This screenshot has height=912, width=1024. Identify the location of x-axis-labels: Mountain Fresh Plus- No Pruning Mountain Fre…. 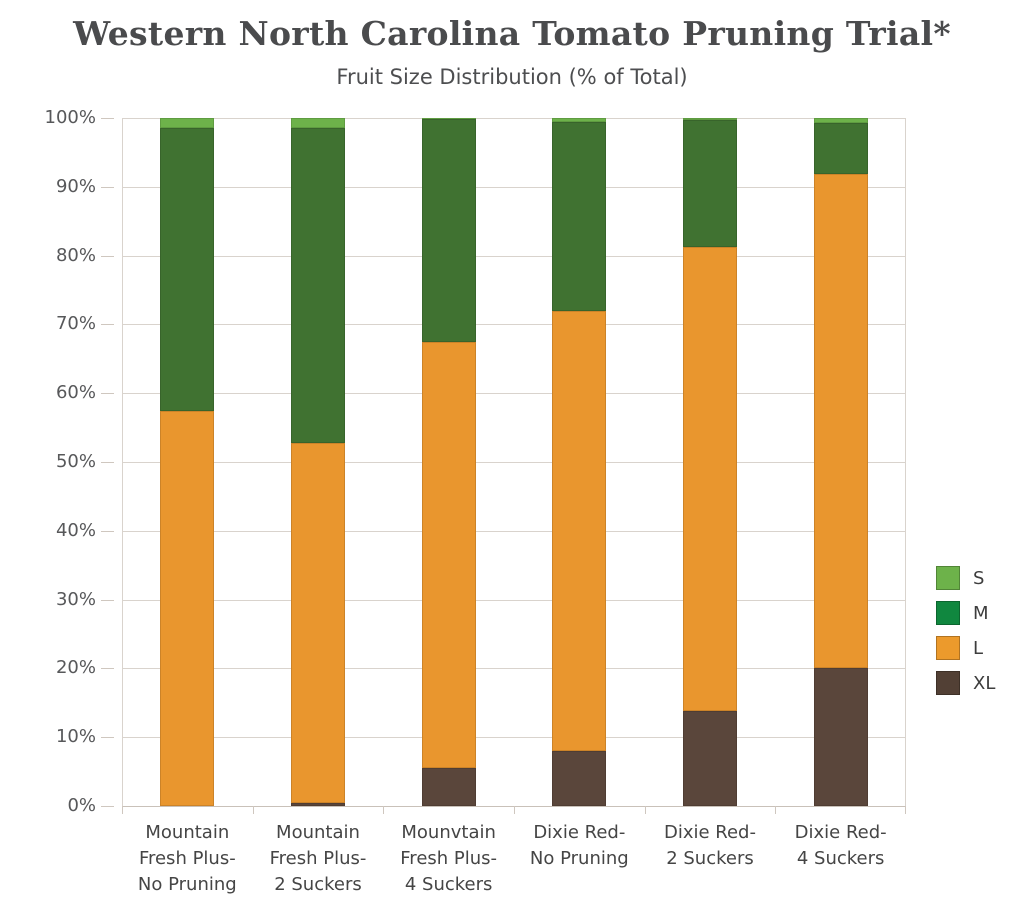
(514, 865).